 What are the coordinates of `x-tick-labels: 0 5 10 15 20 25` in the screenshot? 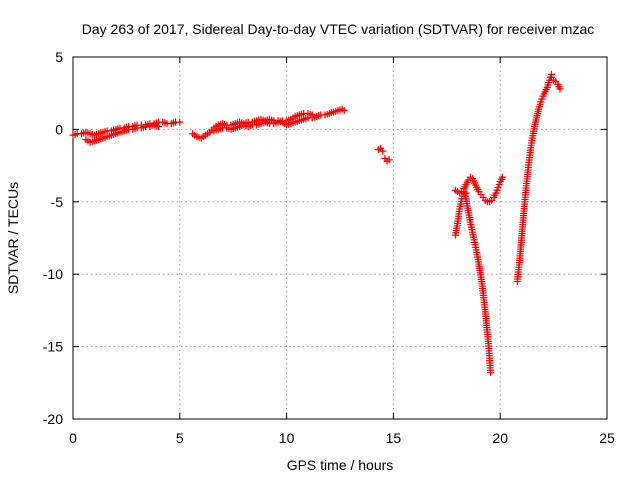 It's located at (342, 438).